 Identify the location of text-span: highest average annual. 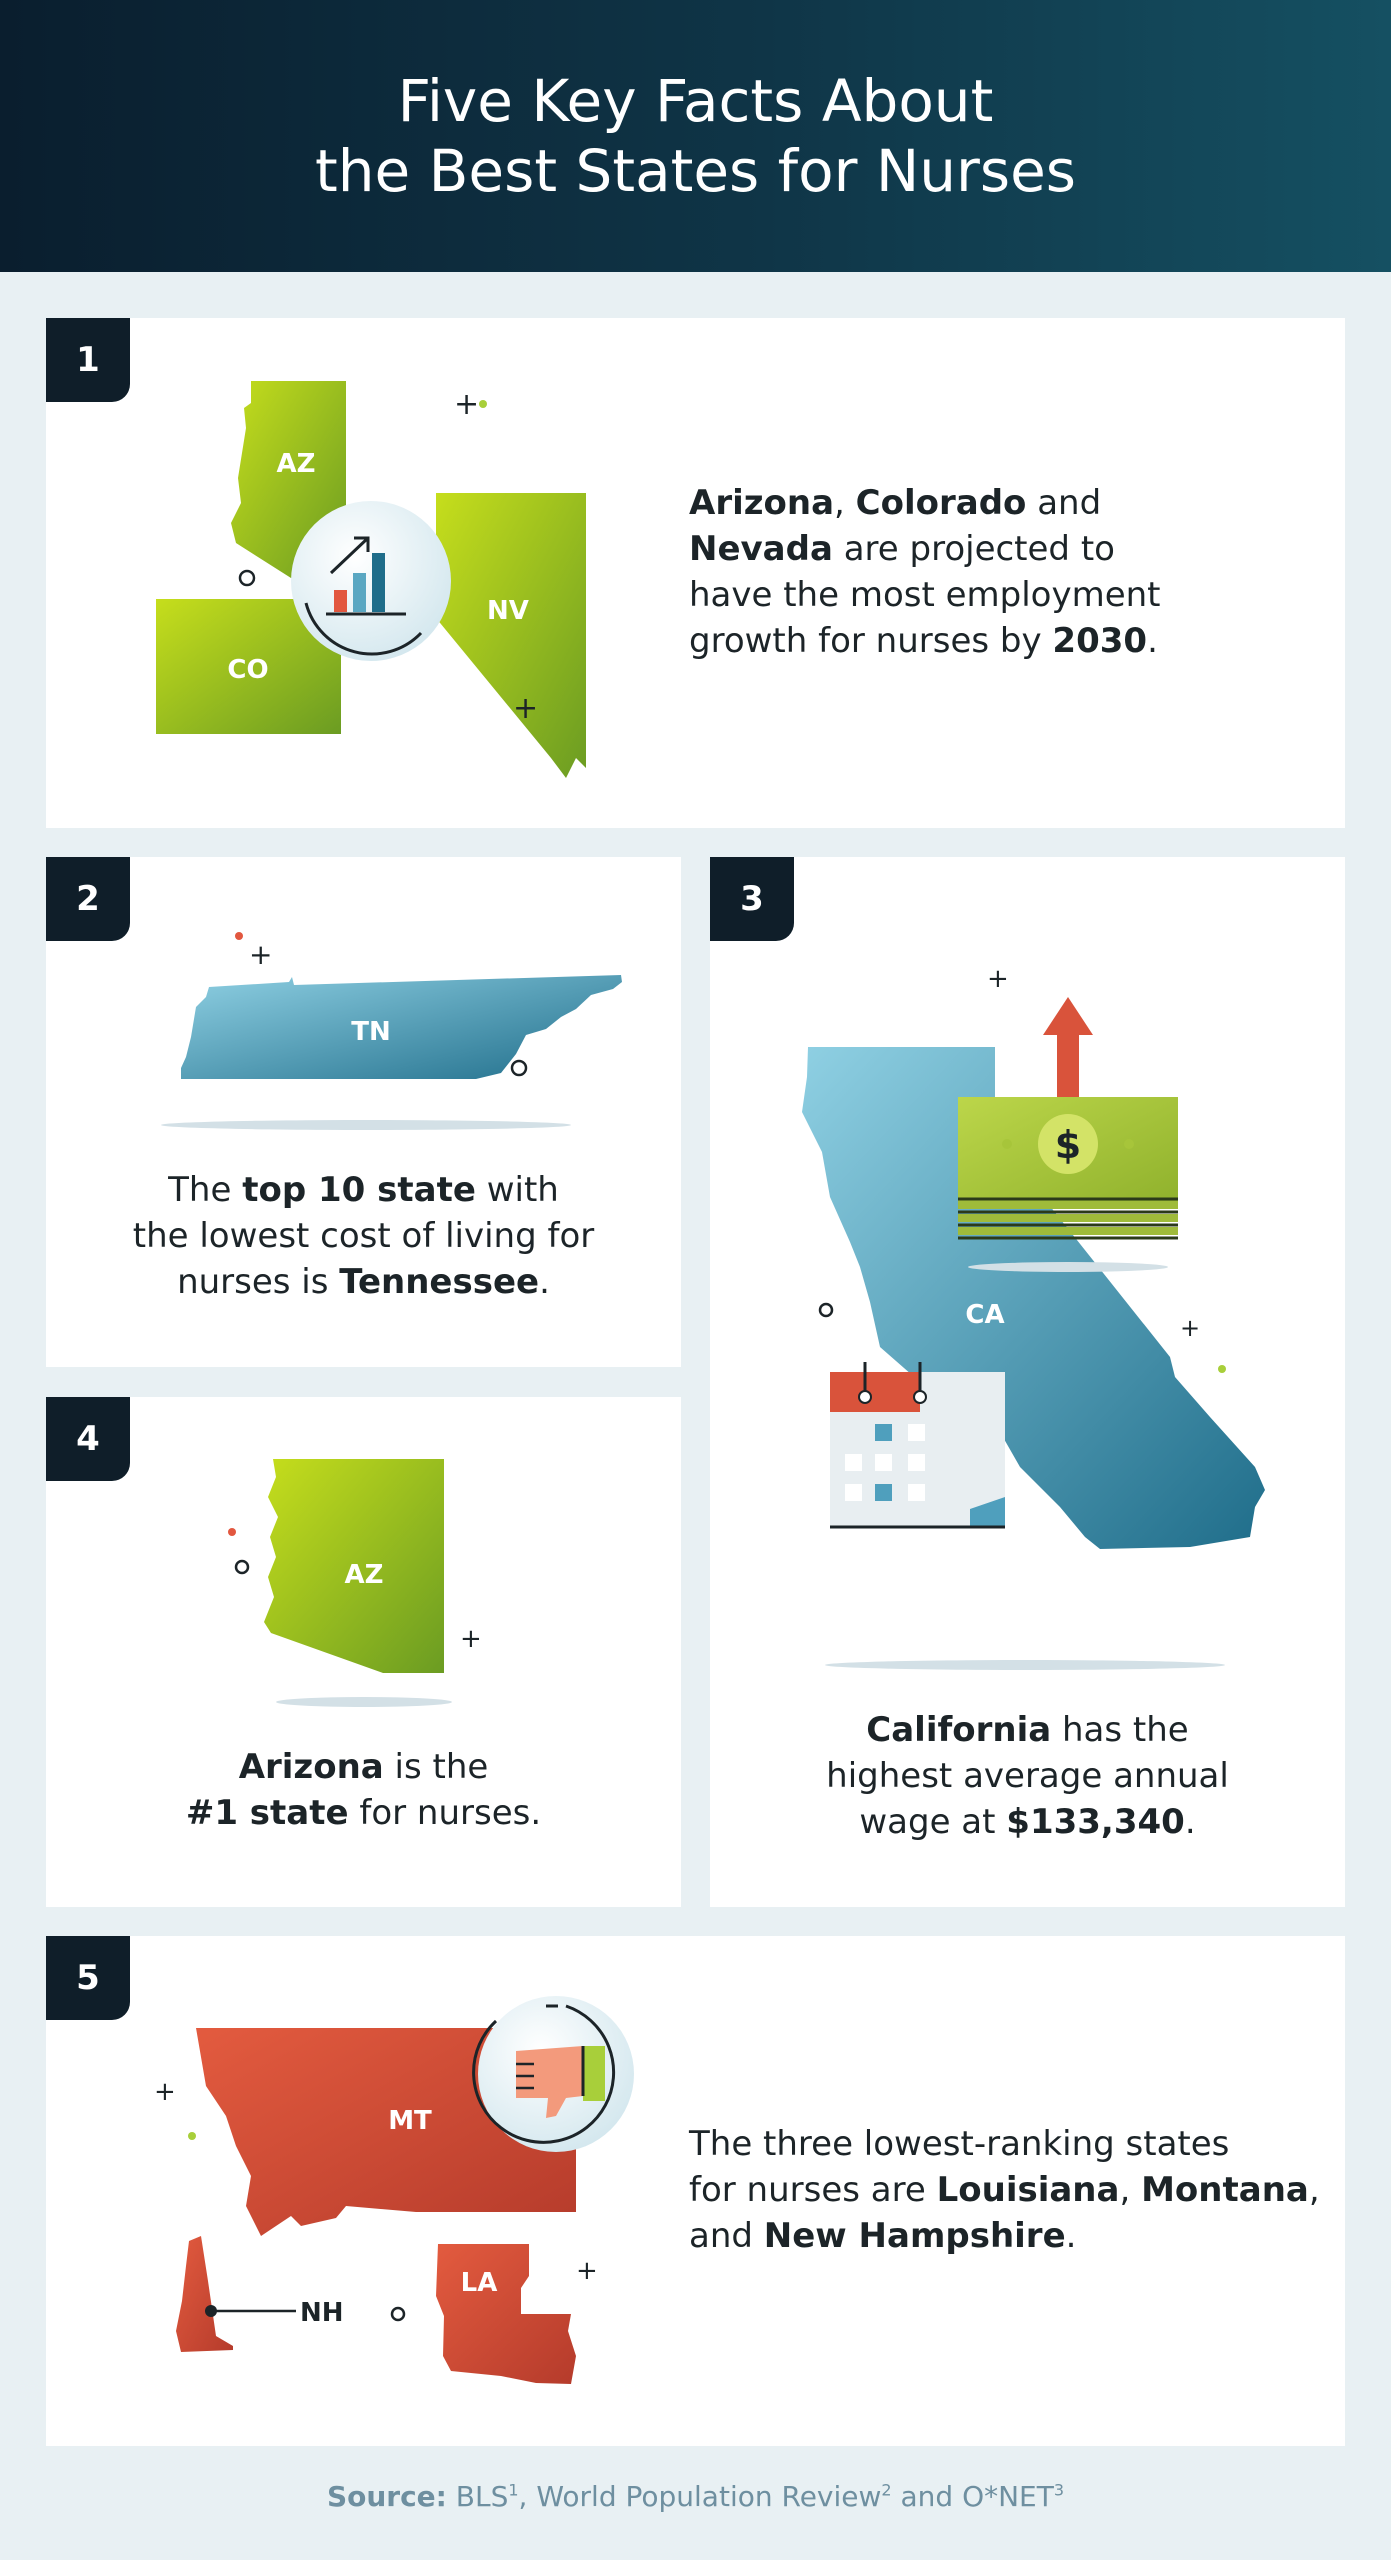
(1027, 1776).